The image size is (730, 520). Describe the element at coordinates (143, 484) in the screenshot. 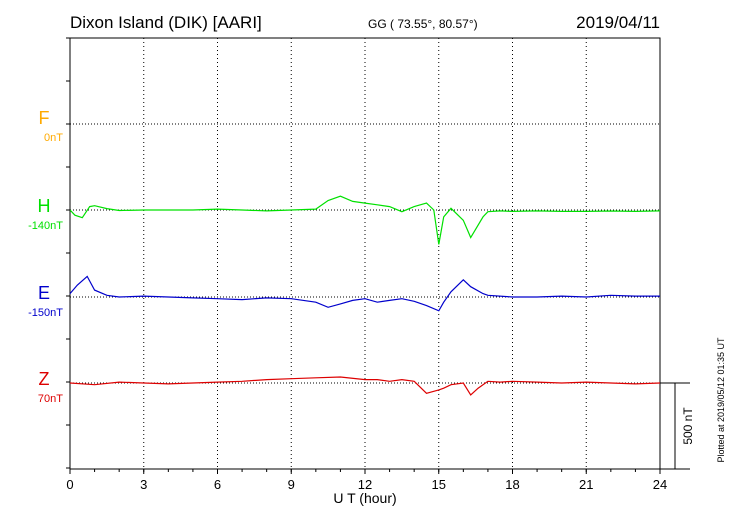

I see `x-tick-label-3: 3` at that location.